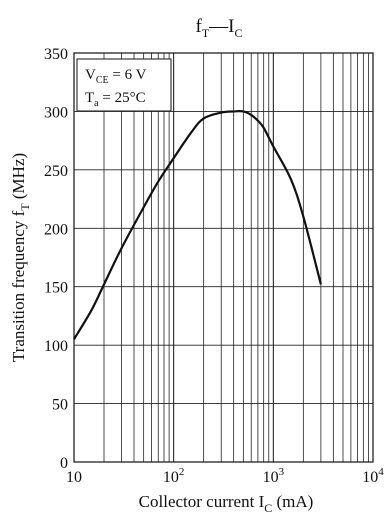 The height and width of the screenshot is (525, 390). I want to click on x-tick-label: 10, so click(74, 477).